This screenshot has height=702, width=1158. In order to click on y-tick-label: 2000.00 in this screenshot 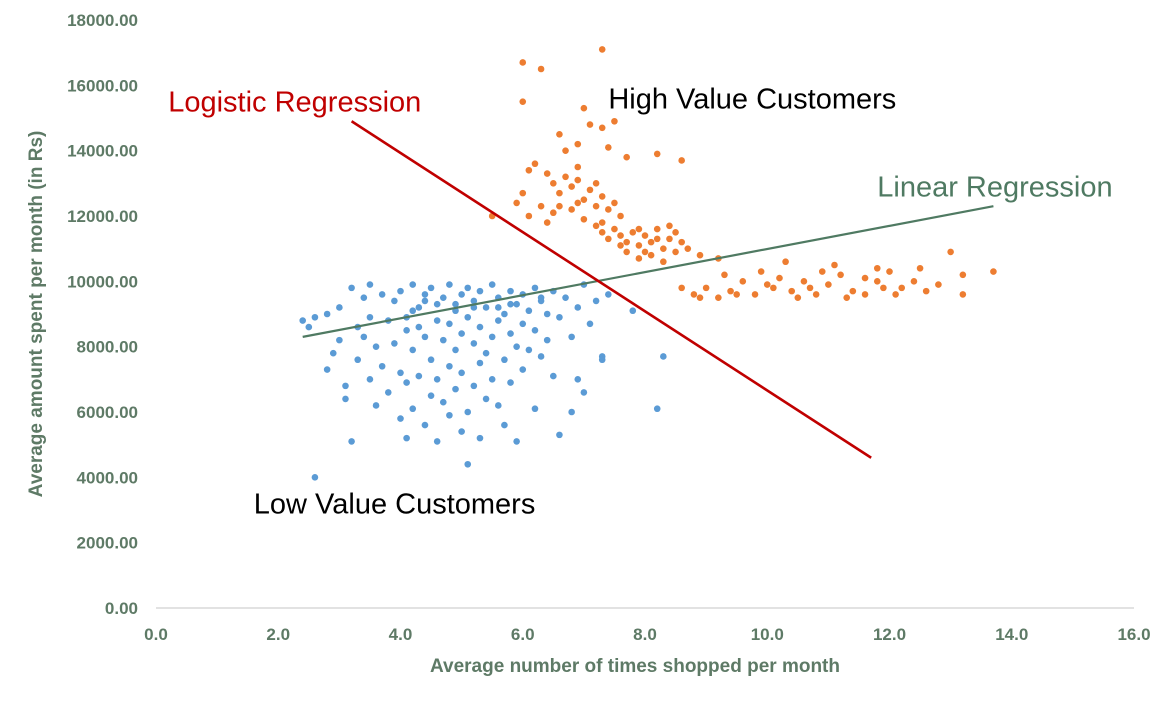, I will do `click(107, 543)`.